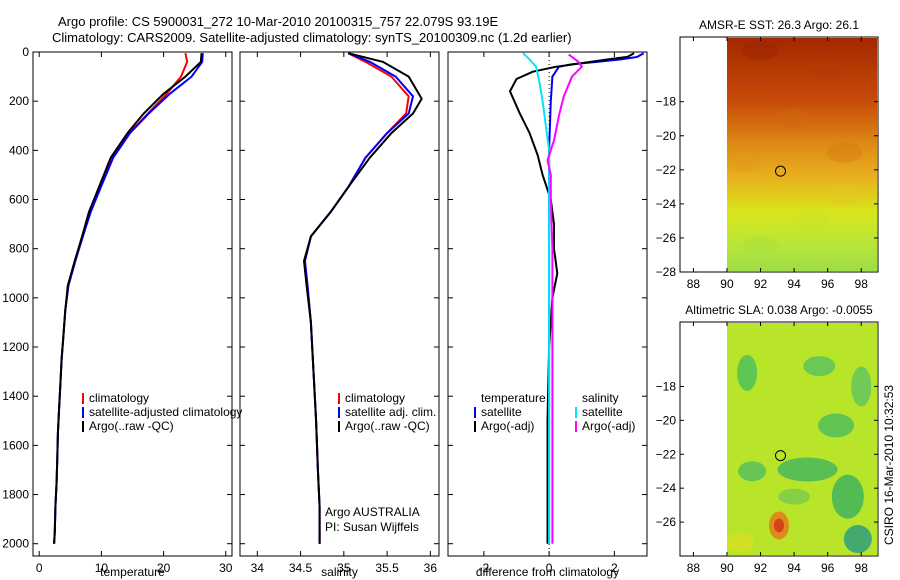 The image size is (900, 580). Describe the element at coordinates (165, 412) in the screenshot. I see `legend-entry: satellite-adjusted climatology` at that location.